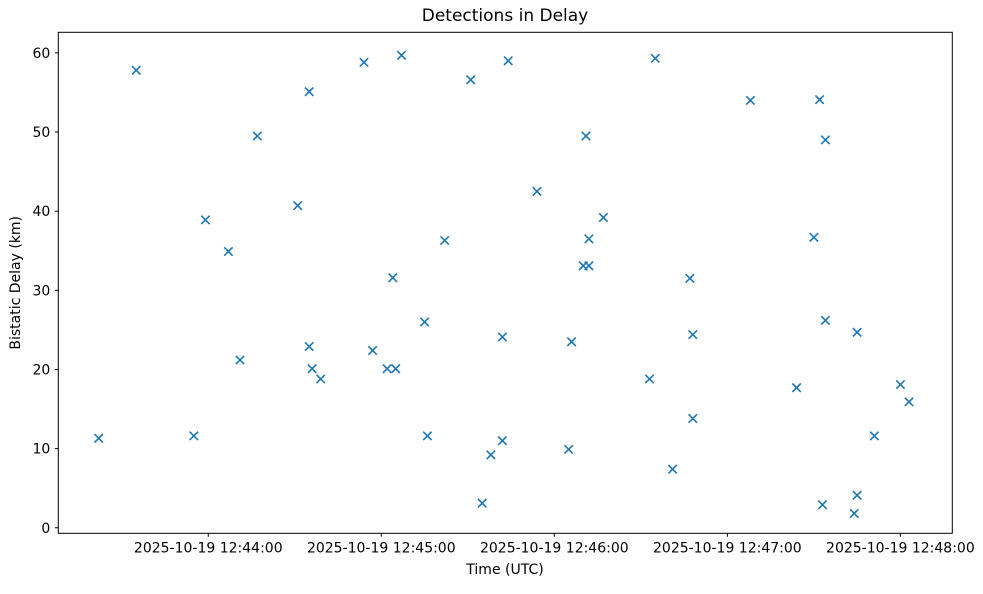 The width and height of the screenshot is (983, 594). What do you see at coordinates (41, 54) in the screenshot?
I see `y-tick-label: 60` at bounding box center [41, 54].